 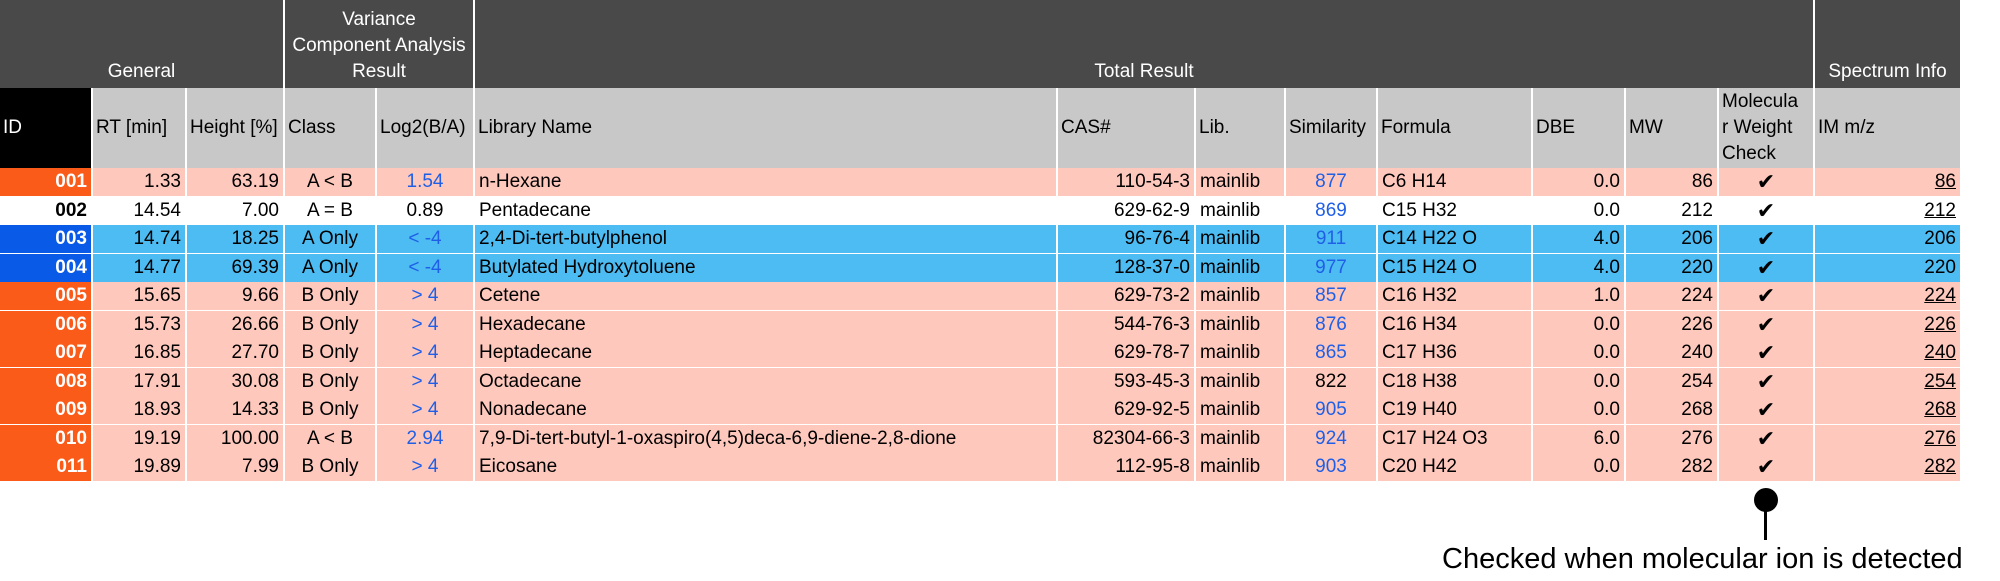 I want to click on cell-dbe: 6.0, so click(x=1579, y=438).